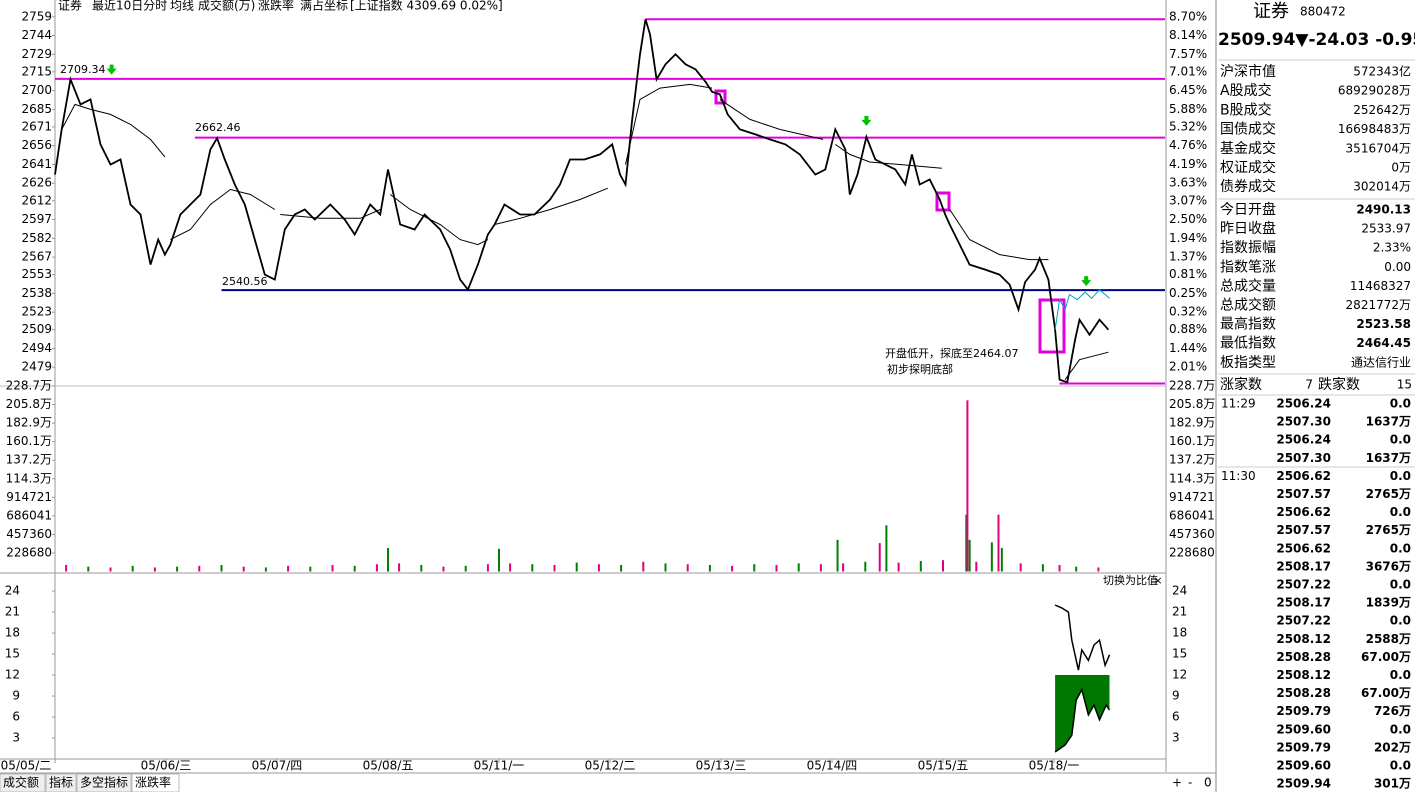 This screenshot has height=792, width=1415. What do you see at coordinates (36, 145) in the screenshot?
I see `y-tick-label: 2656` at bounding box center [36, 145].